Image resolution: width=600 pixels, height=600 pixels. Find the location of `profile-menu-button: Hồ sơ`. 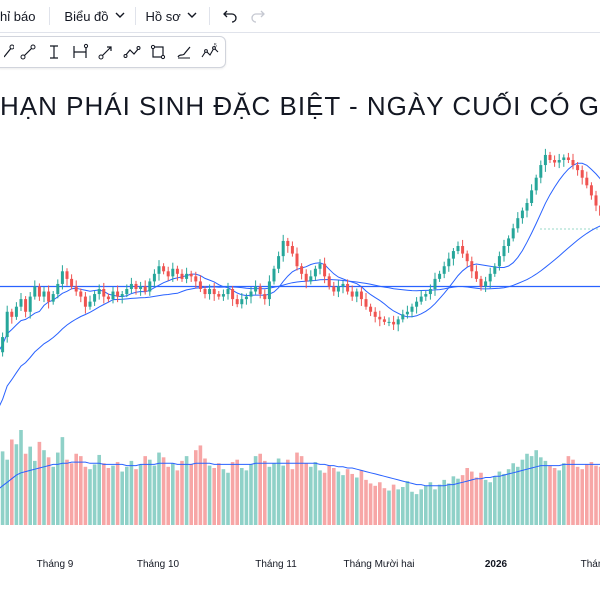

profile-menu-button: Hồ sơ is located at coordinates (171, 16).